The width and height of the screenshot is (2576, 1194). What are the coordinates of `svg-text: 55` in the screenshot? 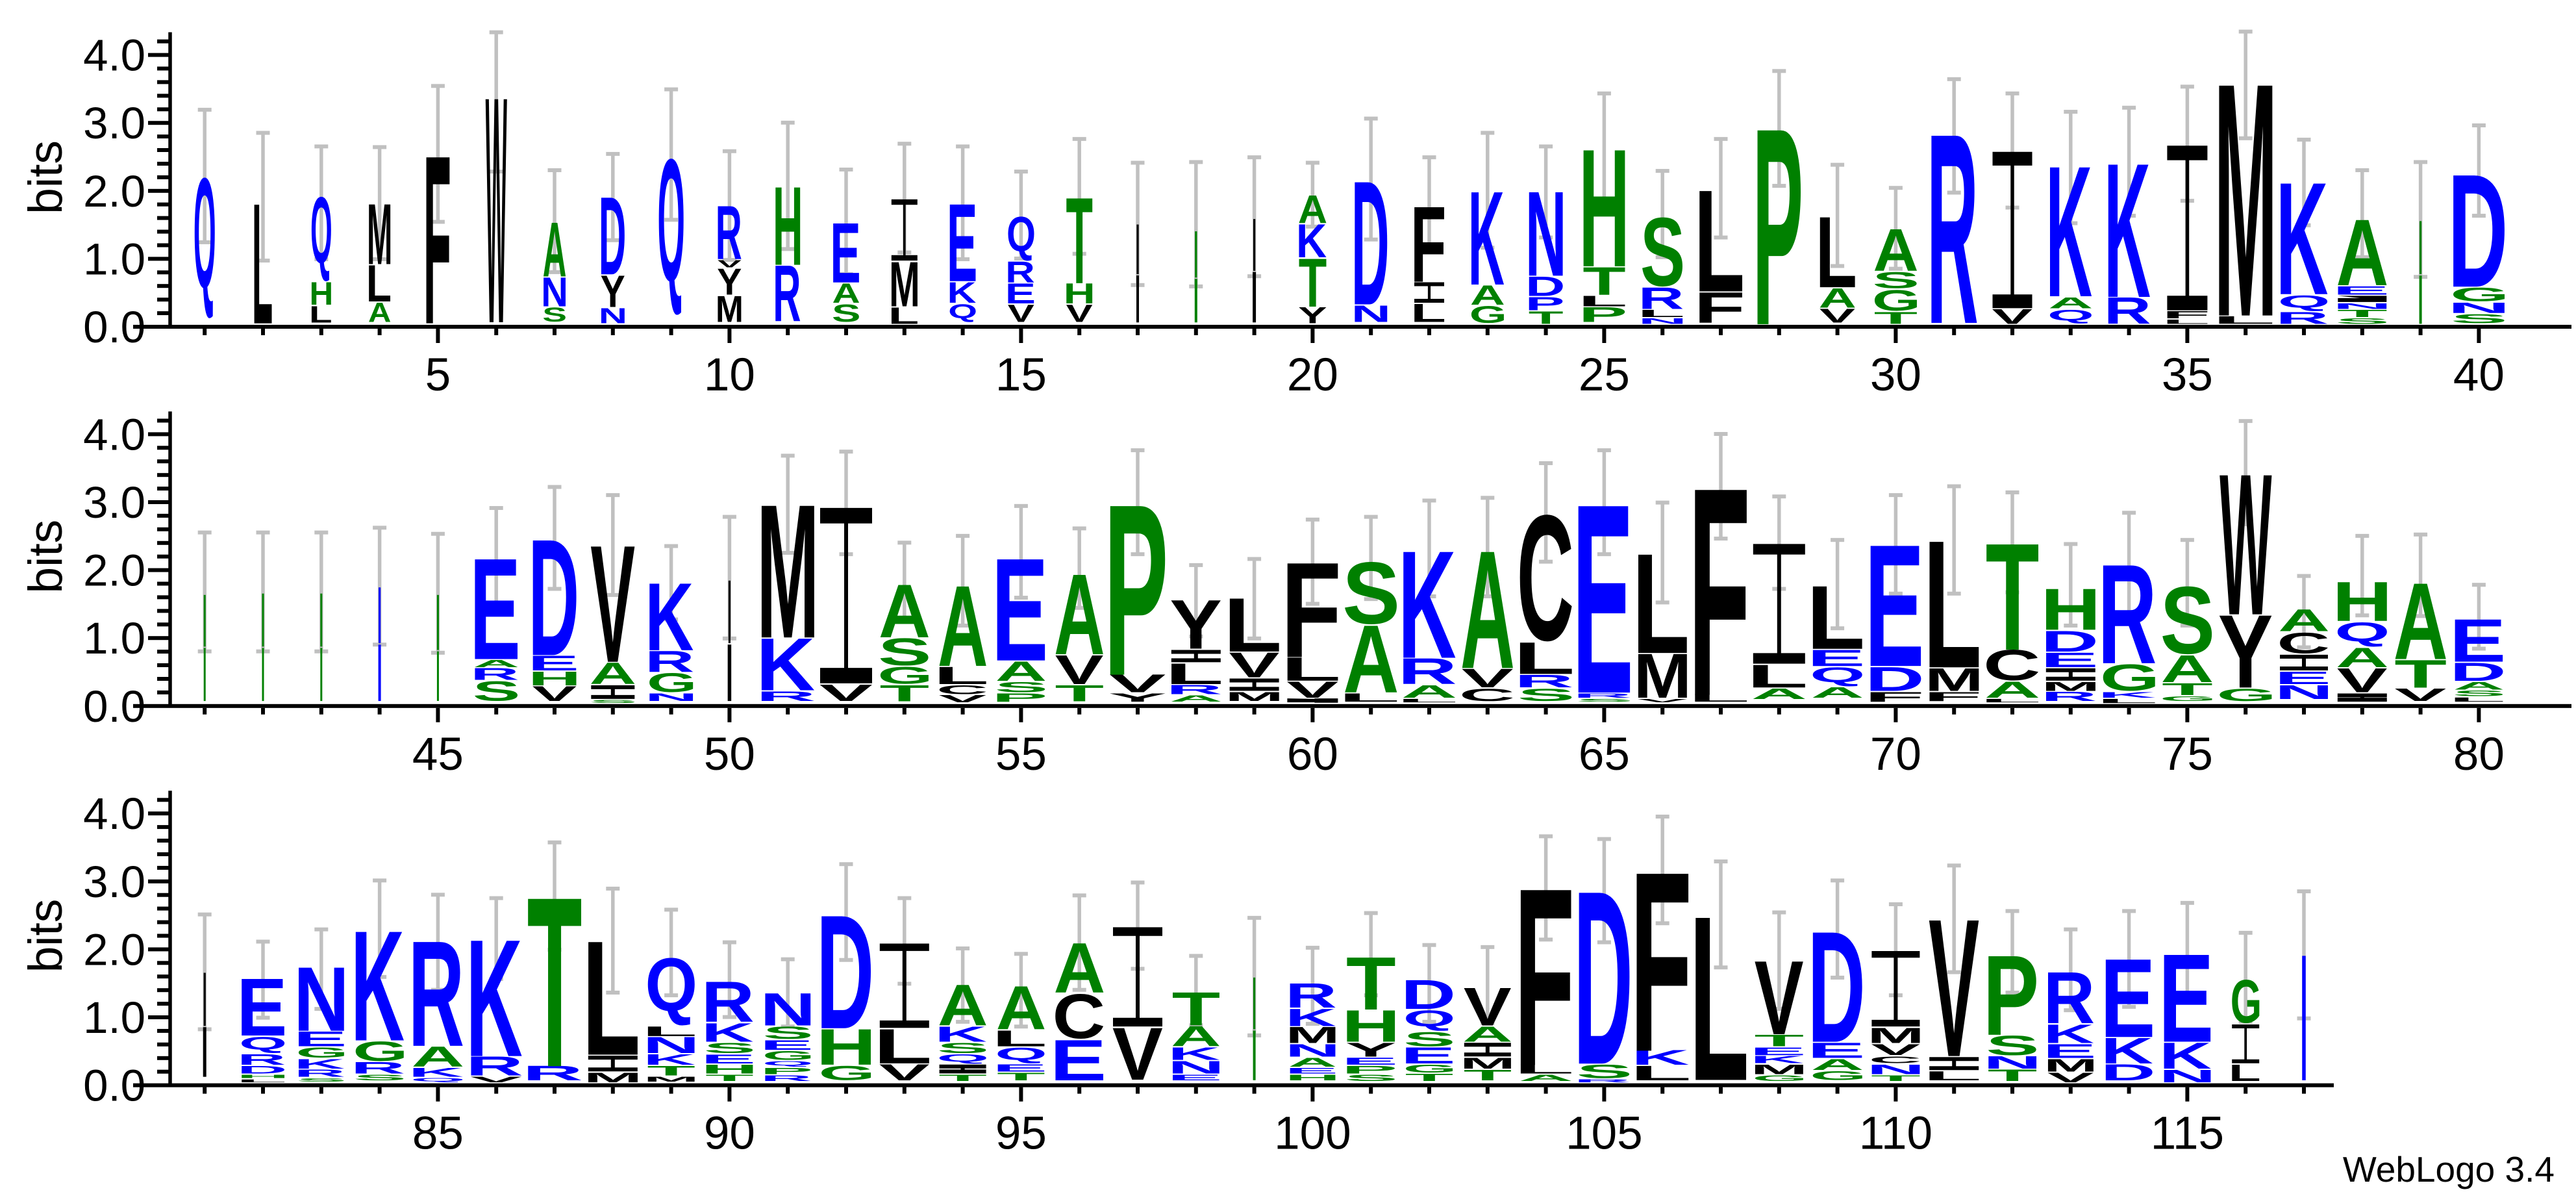 It's located at (1021, 754).